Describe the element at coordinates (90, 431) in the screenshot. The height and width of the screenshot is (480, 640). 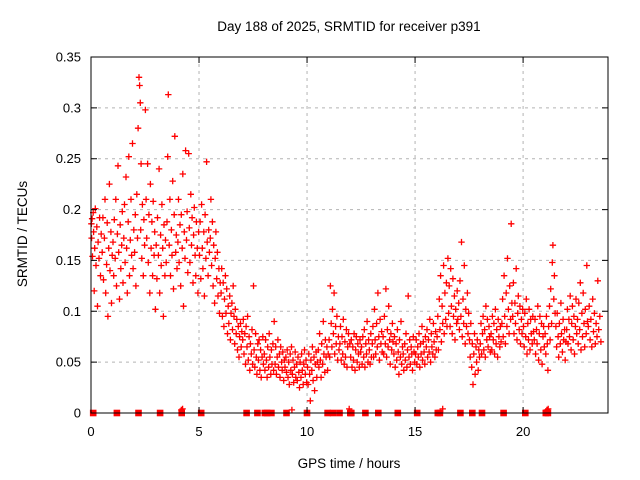
I see `x-tick-label: 0` at that location.